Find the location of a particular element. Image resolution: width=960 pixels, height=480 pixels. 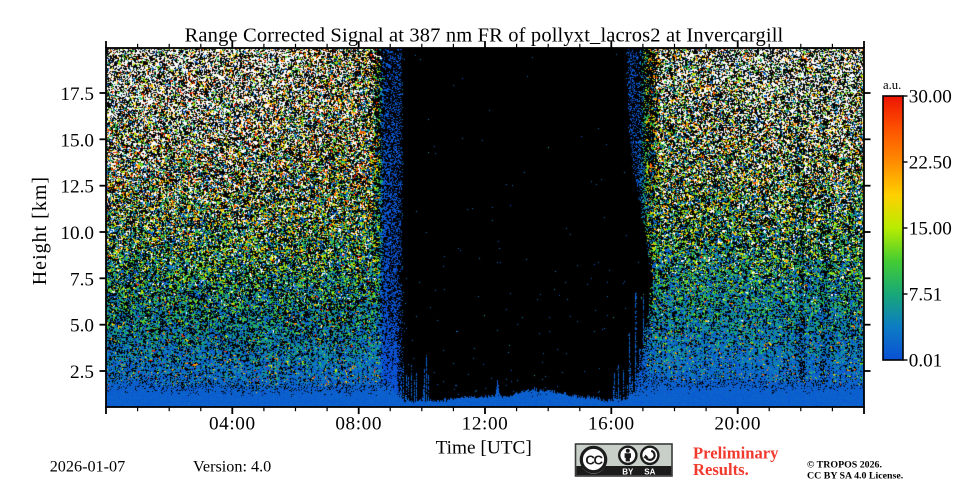

svg-text: Preliminary is located at coordinates (736, 453).